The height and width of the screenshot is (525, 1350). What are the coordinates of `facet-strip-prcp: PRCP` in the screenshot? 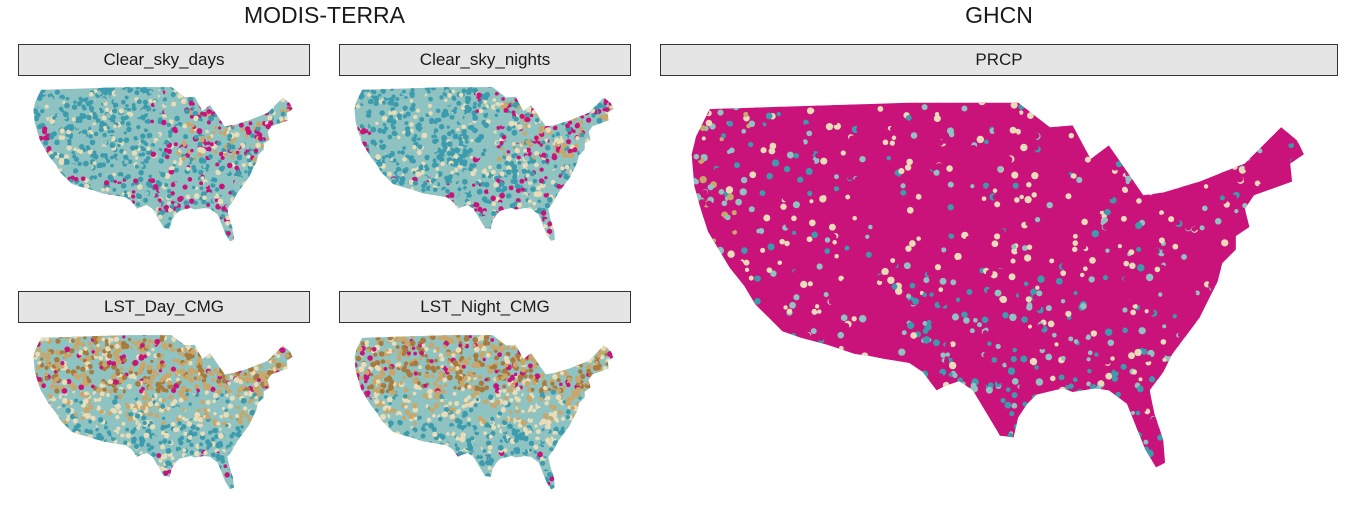 It's located at (999, 60).